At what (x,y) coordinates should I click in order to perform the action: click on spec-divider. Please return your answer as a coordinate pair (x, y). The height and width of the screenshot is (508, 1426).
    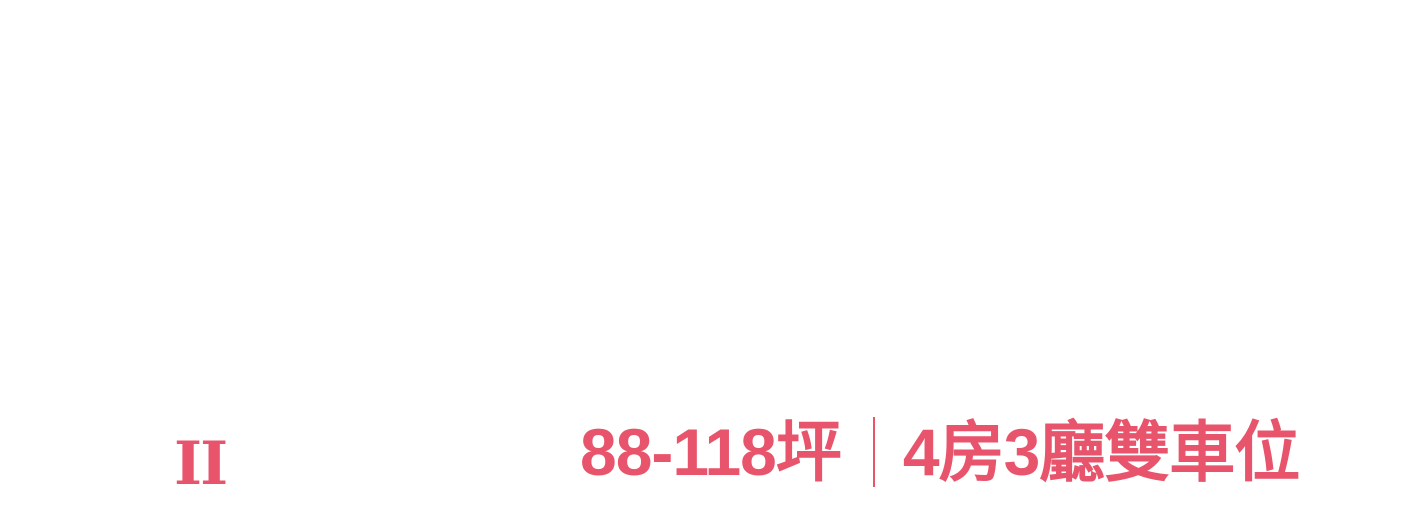
    Looking at the image, I should click on (873, 452).